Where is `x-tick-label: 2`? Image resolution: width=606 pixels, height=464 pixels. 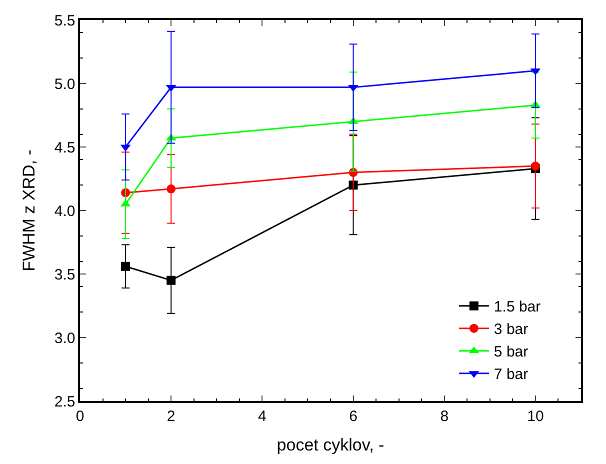
x-tick-label: 2 is located at coordinates (171, 416).